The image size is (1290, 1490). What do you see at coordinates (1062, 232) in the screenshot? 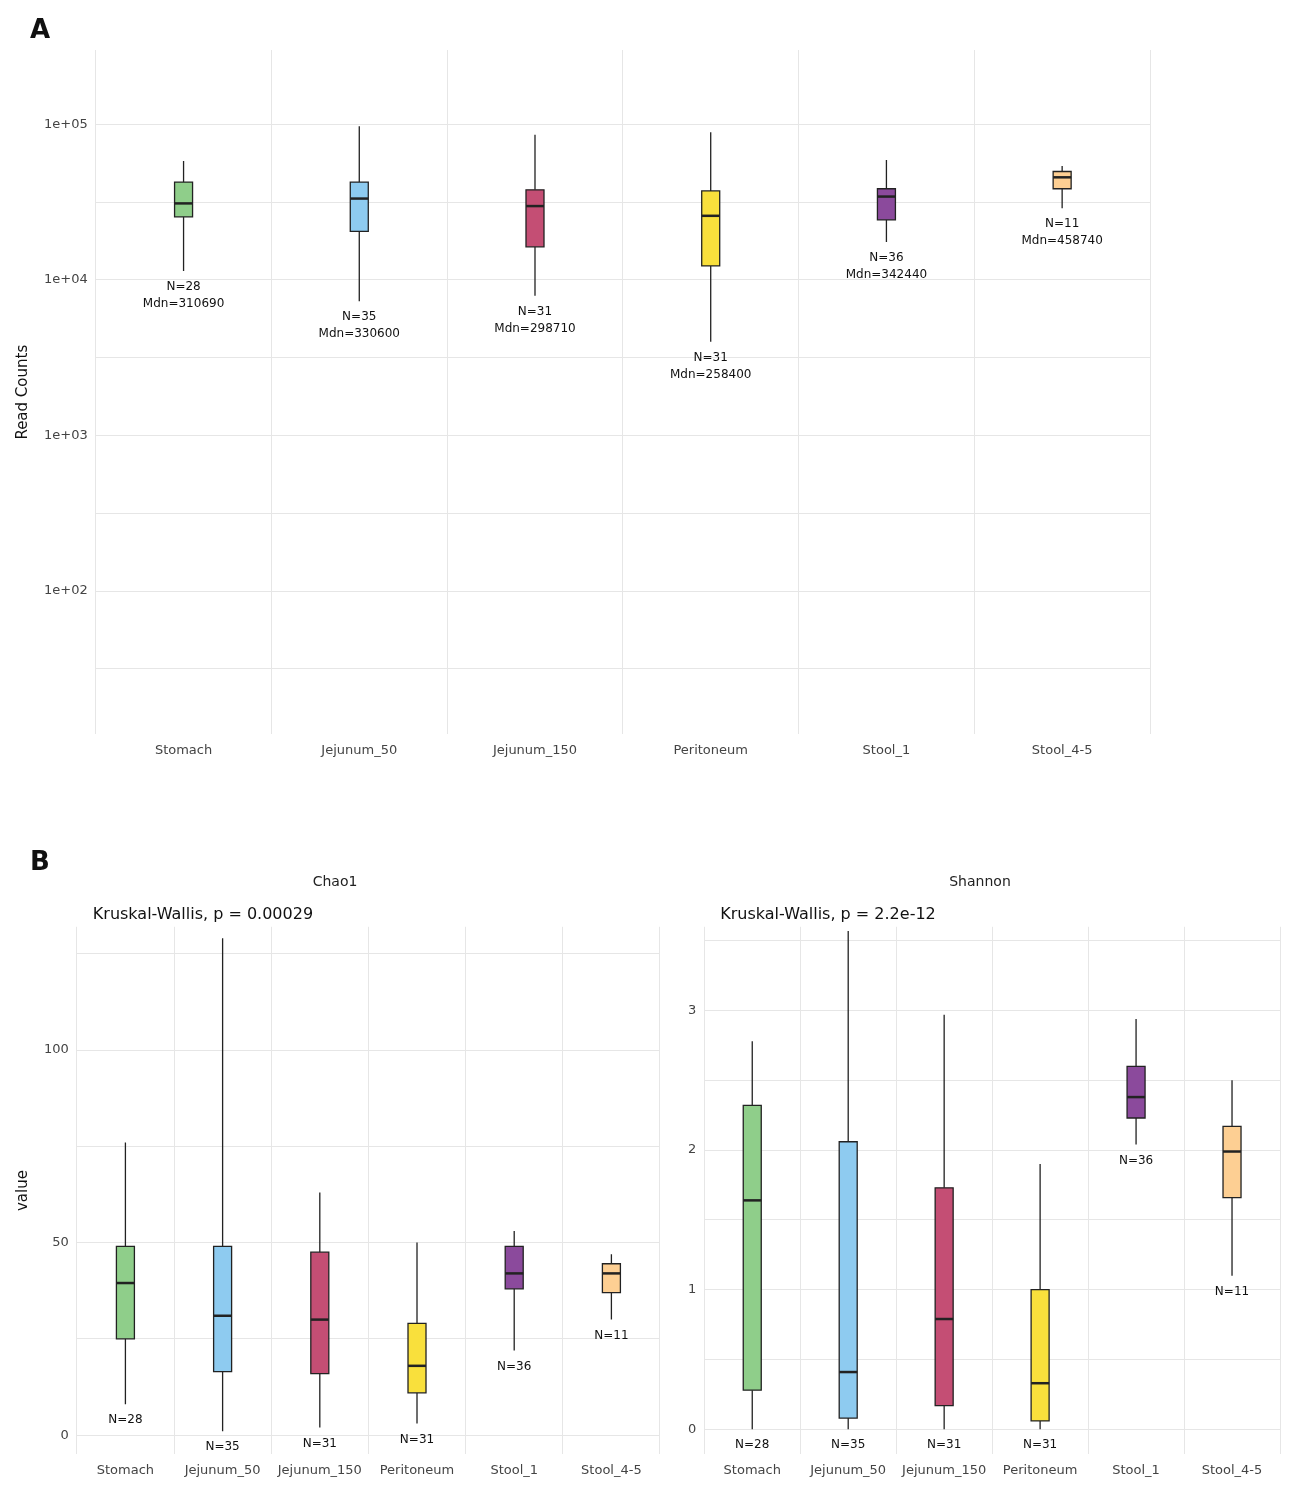
I see `annotation: N=11 Mdn=458740` at bounding box center [1062, 232].